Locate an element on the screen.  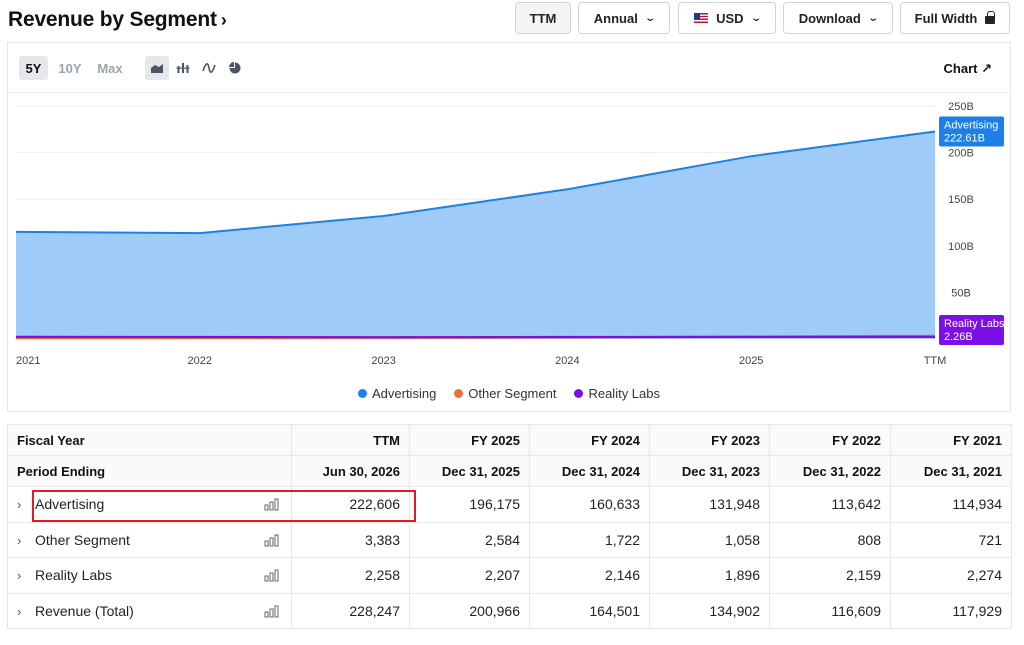
legend-reality-labs: Reality Labs is located at coordinates (617, 393).